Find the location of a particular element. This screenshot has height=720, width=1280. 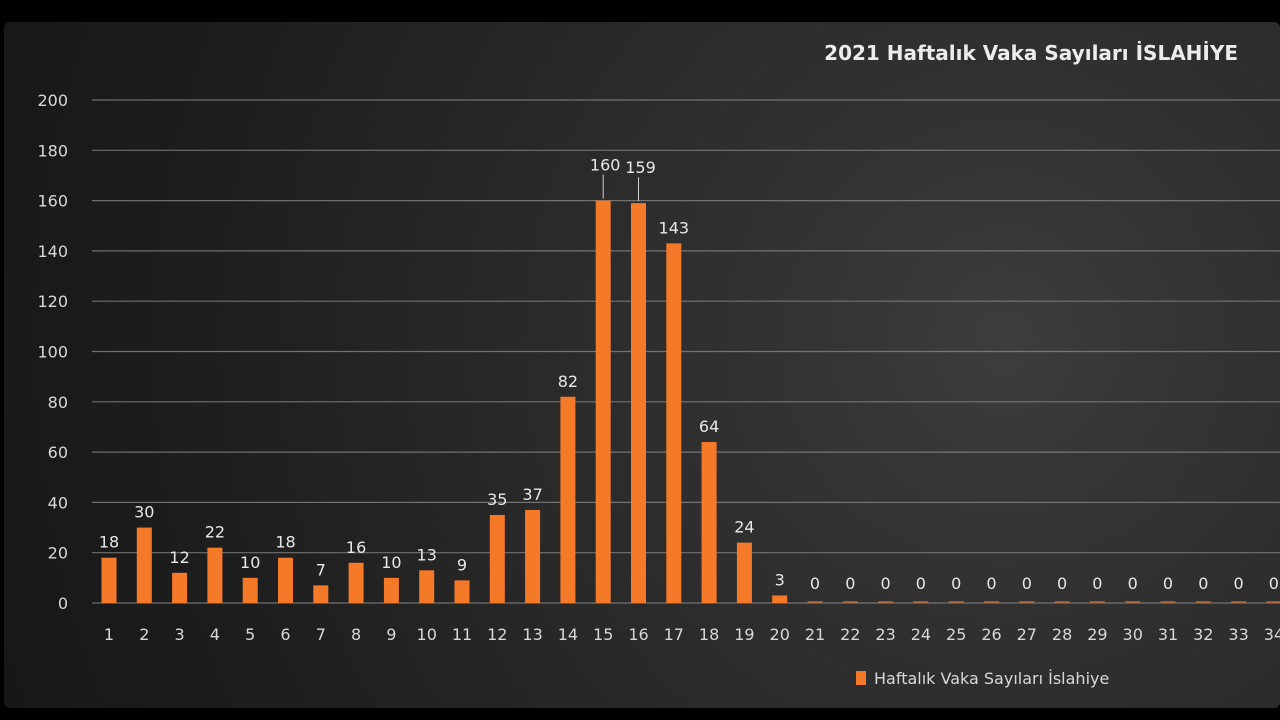

x-tick-label: 30 is located at coordinates (1133, 634).